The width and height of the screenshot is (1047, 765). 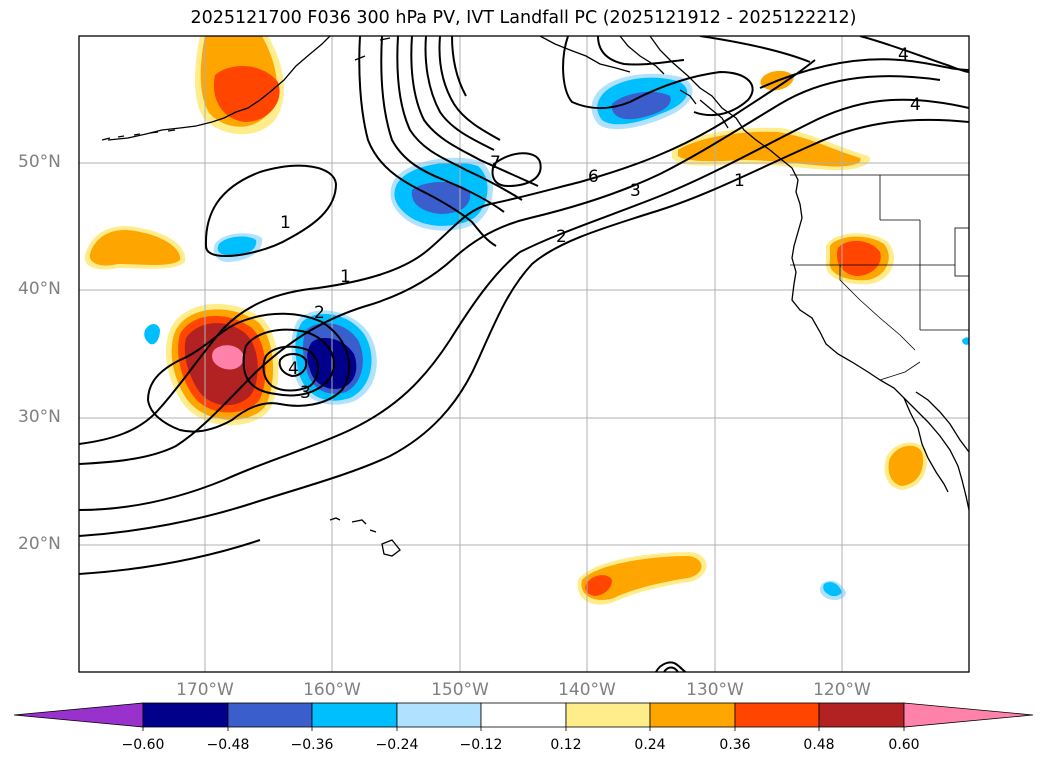 What do you see at coordinates (593, 177) in the screenshot?
I see `contour-label: 6` at bounding box center [593, 177].